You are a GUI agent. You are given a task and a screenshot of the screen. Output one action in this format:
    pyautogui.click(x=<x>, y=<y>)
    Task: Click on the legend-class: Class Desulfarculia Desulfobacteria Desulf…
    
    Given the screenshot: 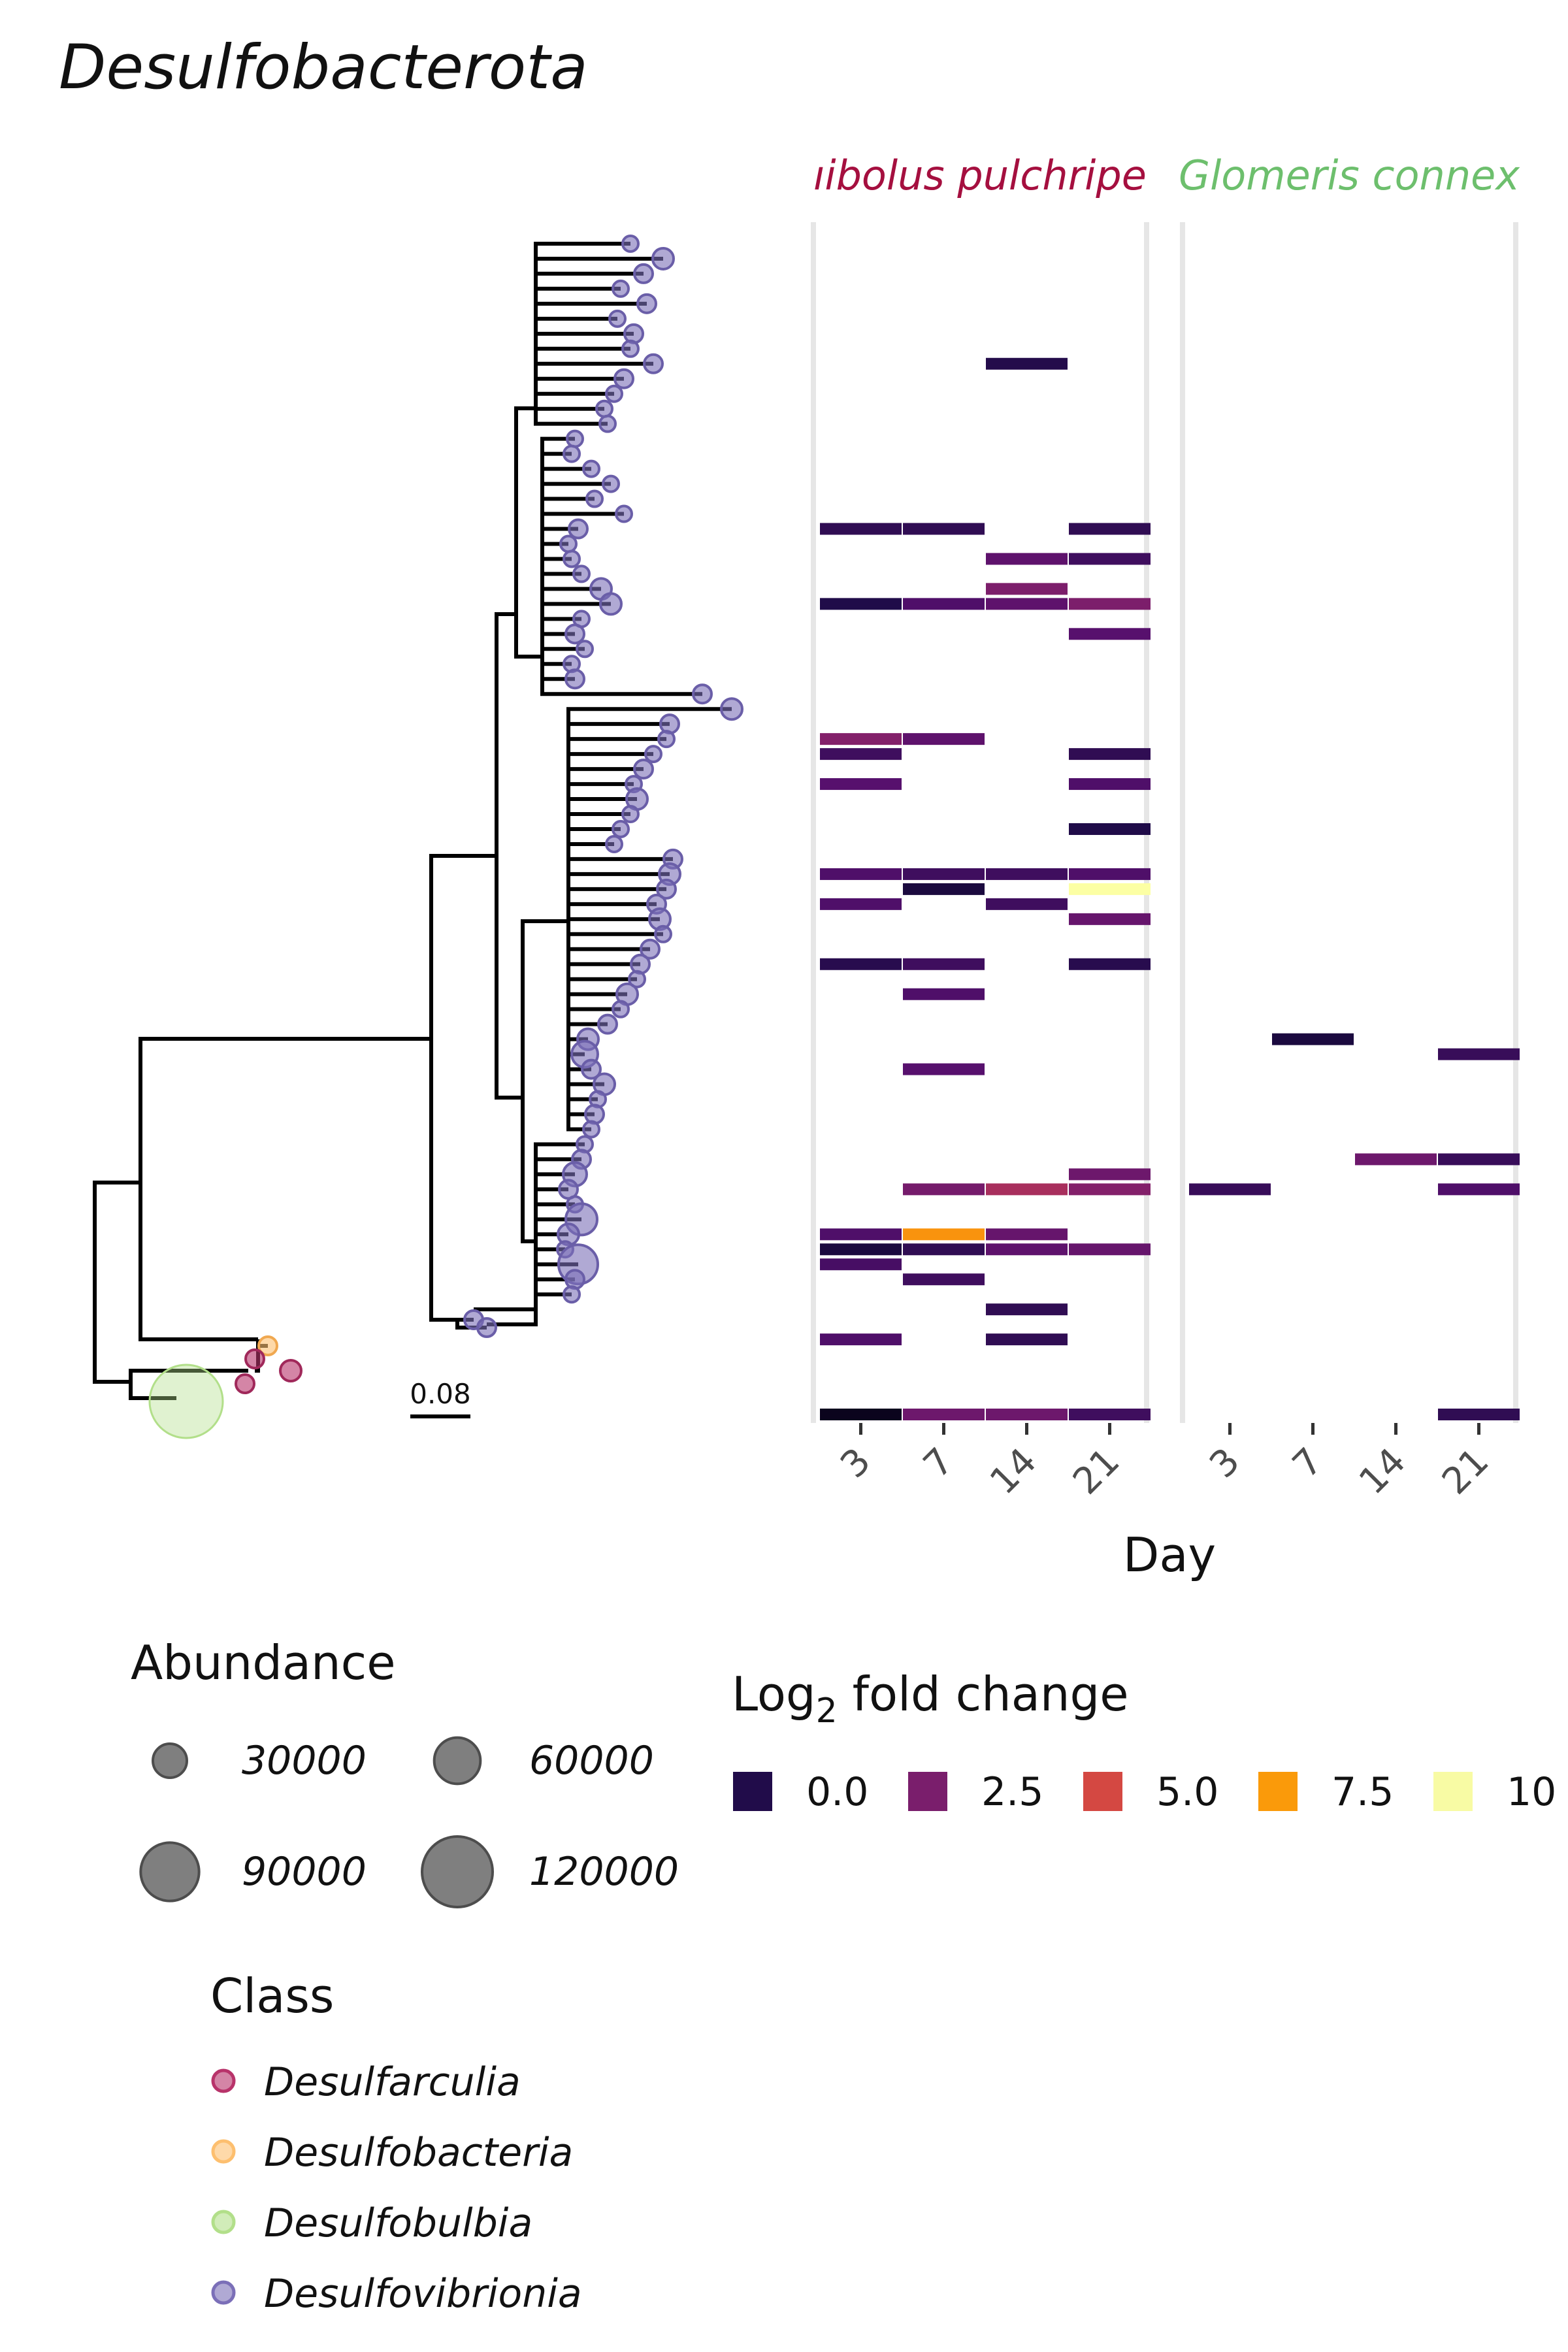 What is the action you would take?
    pyautogui.click(x=396, y=2142)
    